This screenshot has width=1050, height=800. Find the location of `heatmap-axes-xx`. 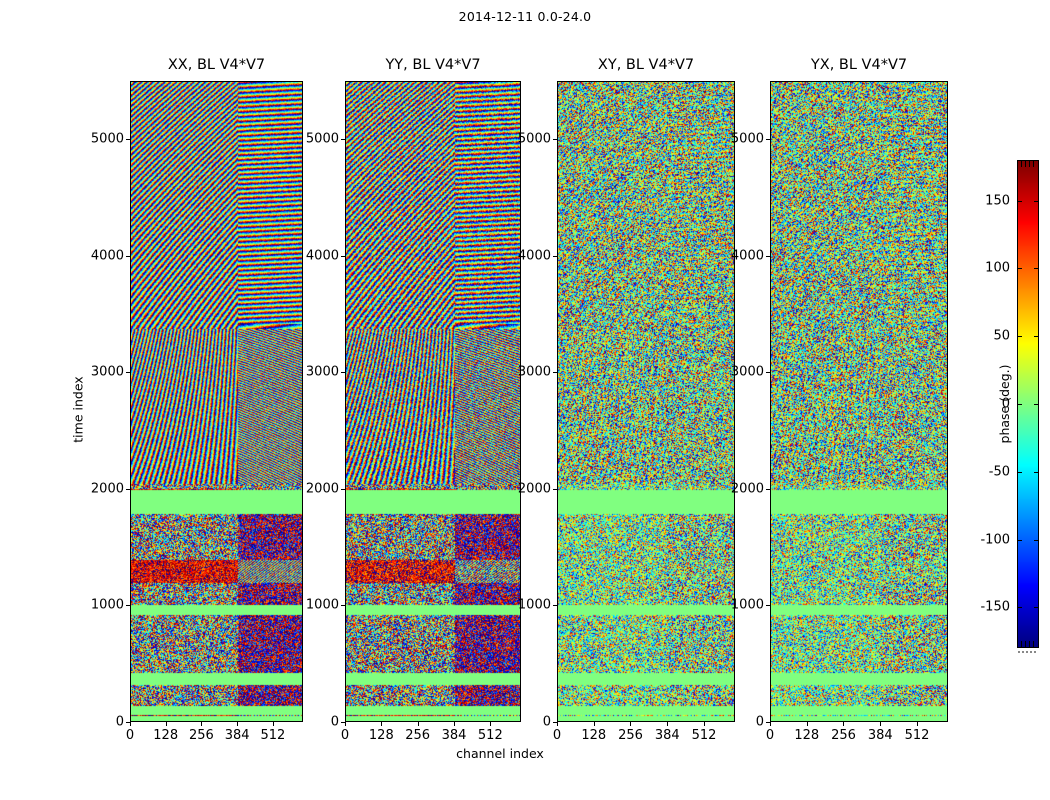

heatmap-axes-xx is located at coordinates (216, 401).